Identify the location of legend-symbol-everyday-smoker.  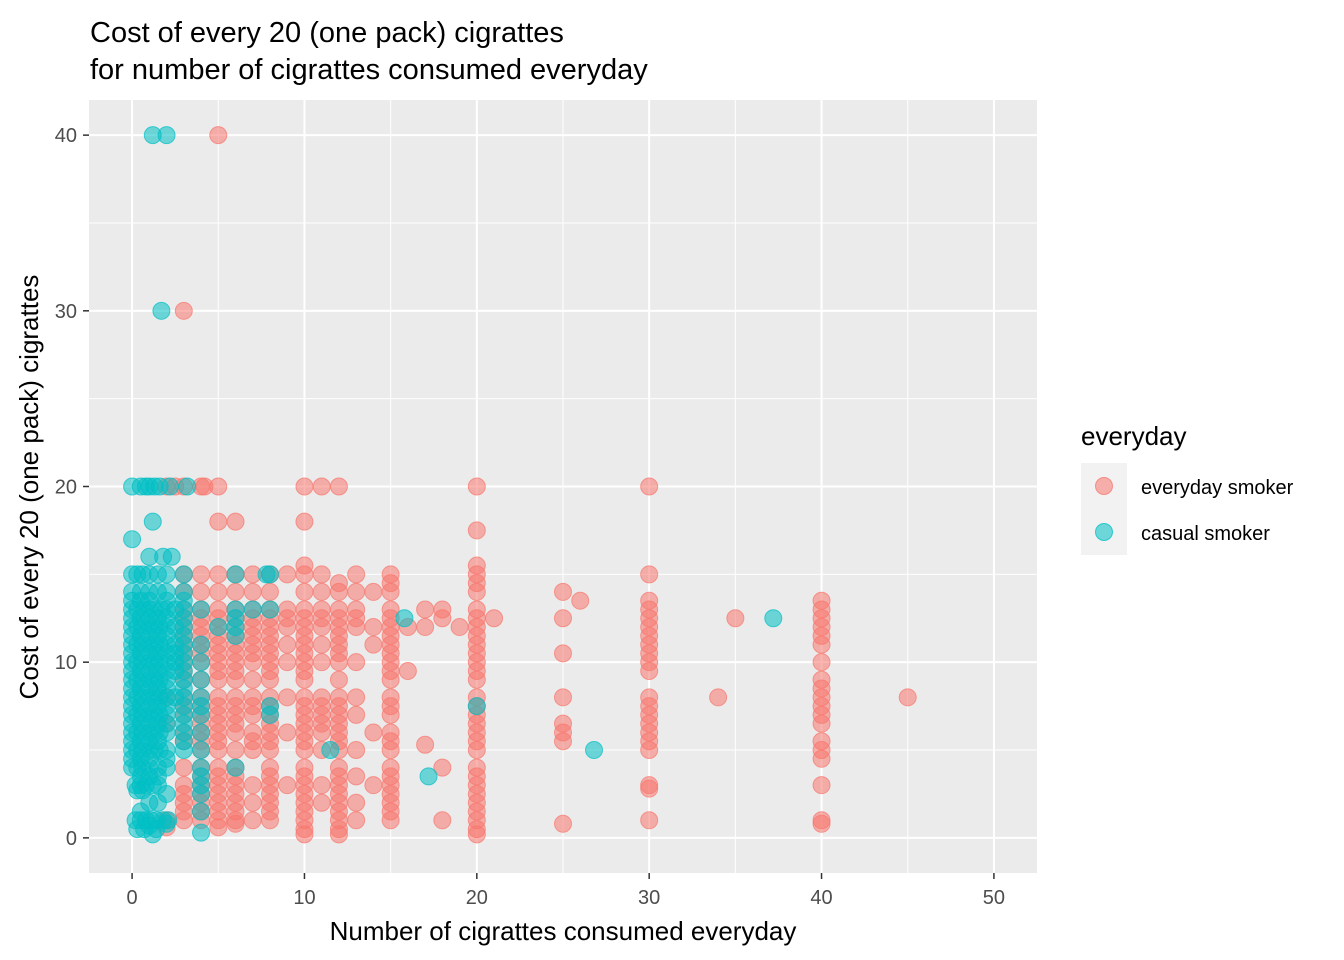
(1104, 486).